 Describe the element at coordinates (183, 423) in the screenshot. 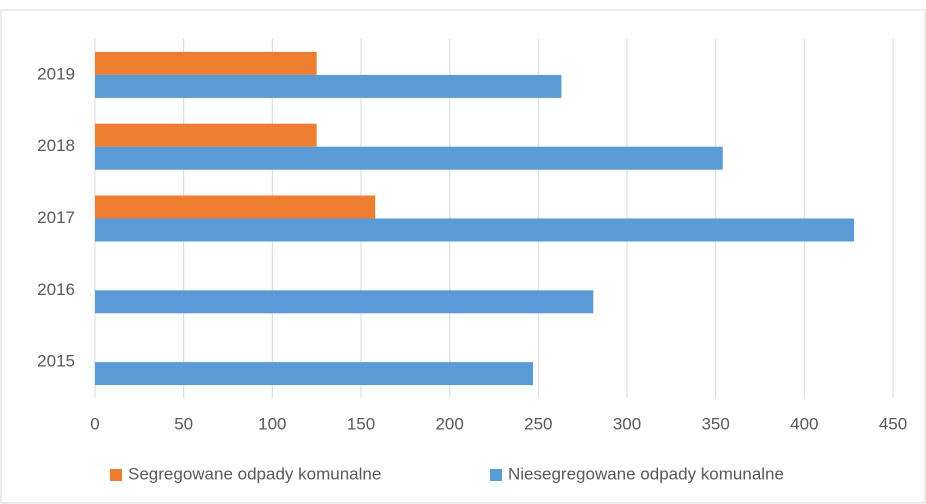

I see `x-tick-label: 50` at that location.